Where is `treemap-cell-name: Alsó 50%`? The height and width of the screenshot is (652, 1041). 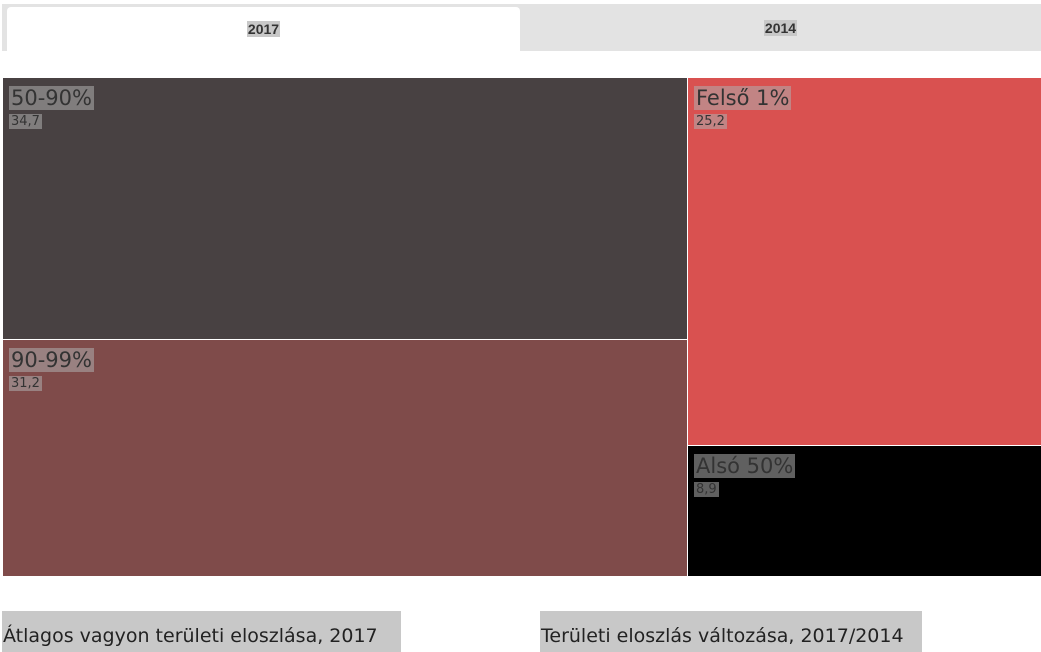 treemap-cell-name: Alsó 50% is located at coordinates (745, 466).